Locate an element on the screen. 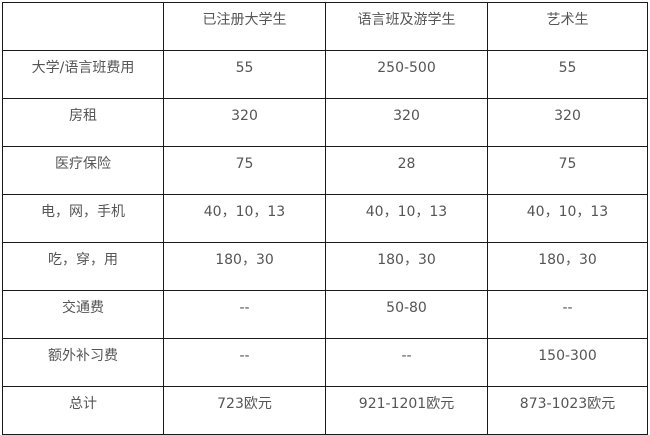  column-header-label is located at coordinates (83, 7).